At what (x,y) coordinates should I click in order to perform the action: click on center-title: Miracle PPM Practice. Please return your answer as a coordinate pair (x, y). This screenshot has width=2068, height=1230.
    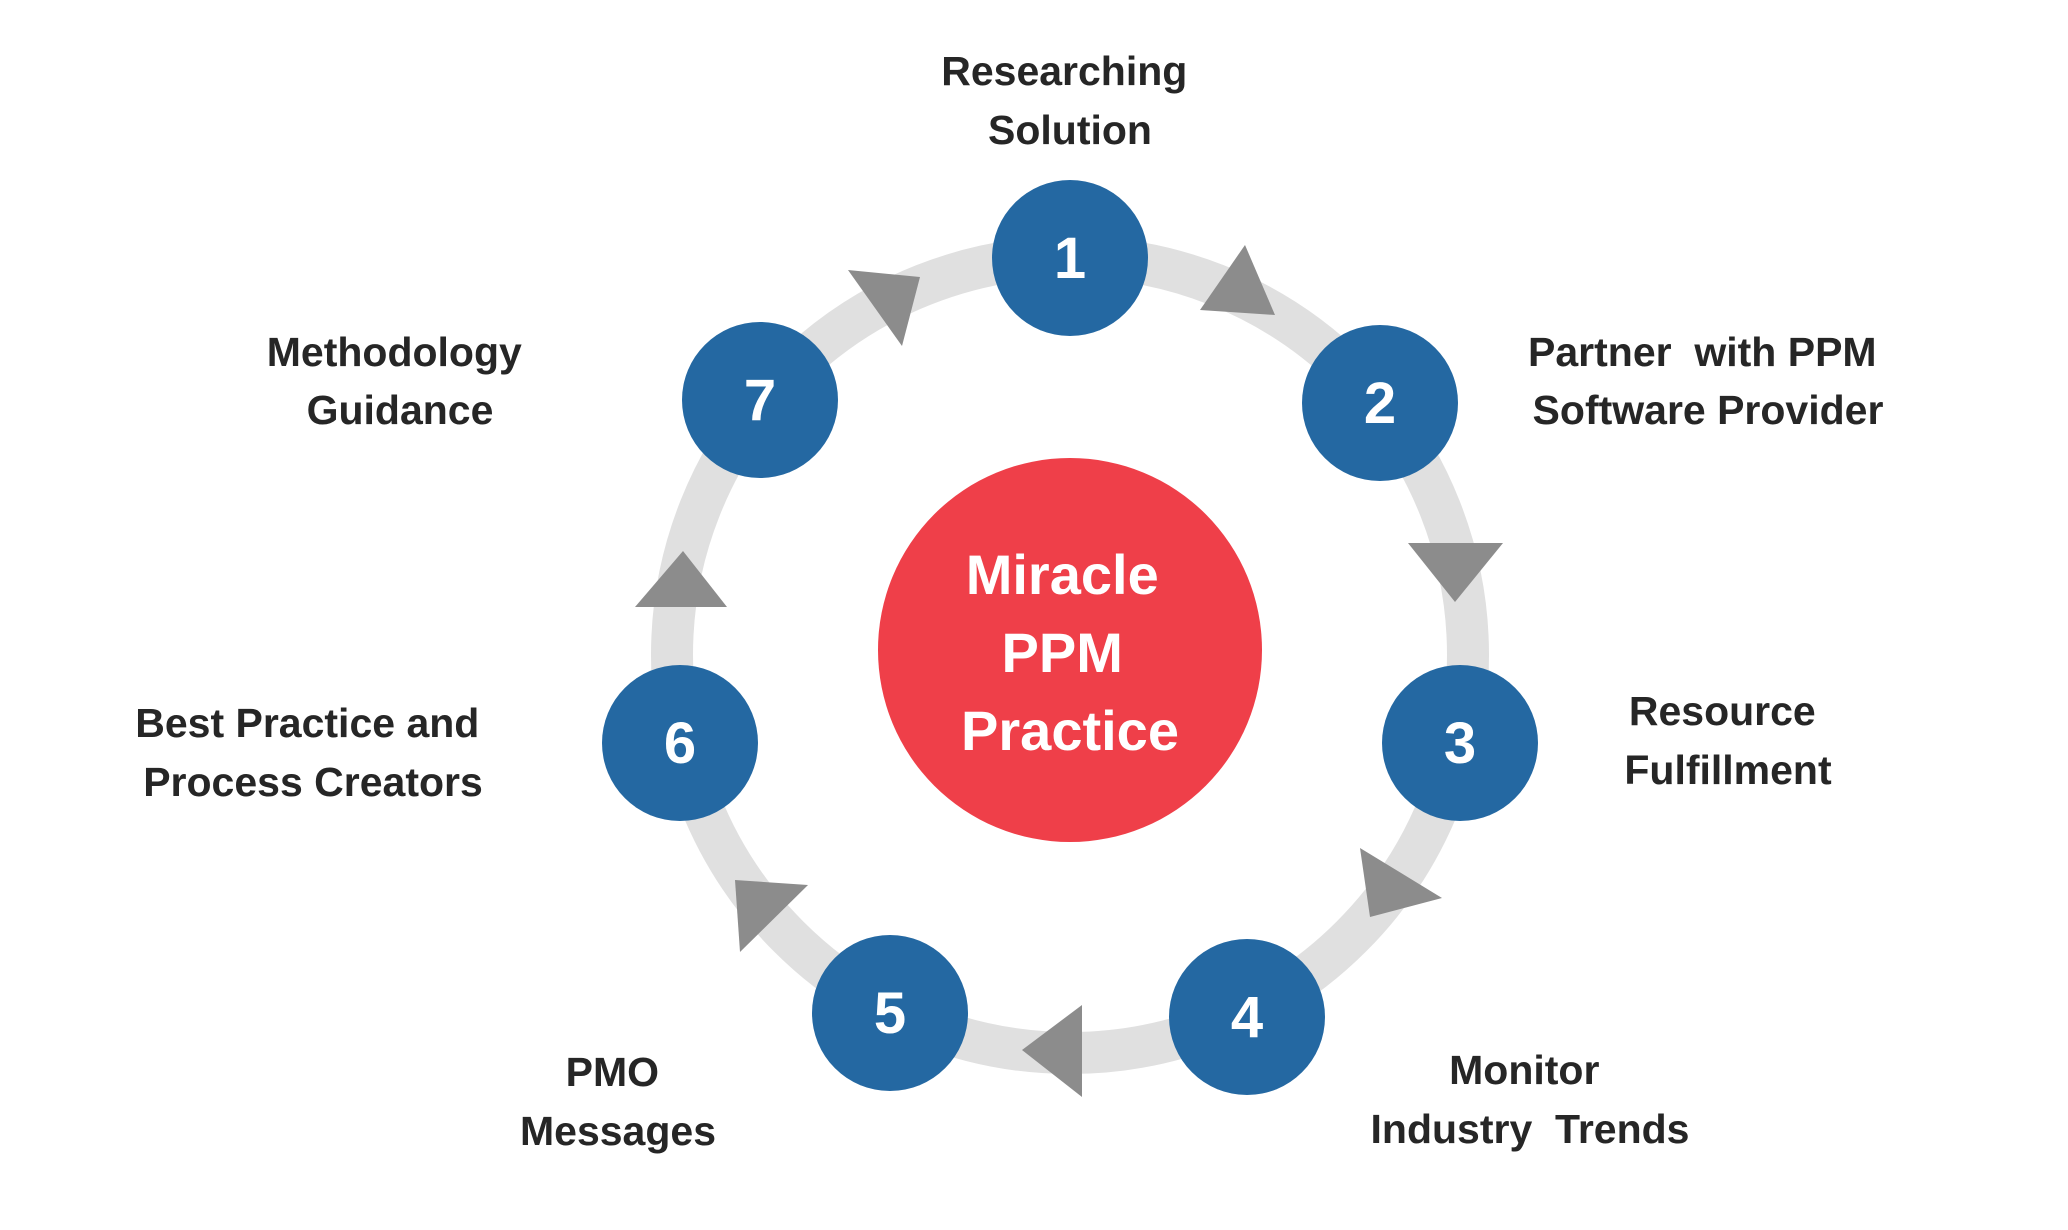
    Looking at the image, I should click on (1070, 652).